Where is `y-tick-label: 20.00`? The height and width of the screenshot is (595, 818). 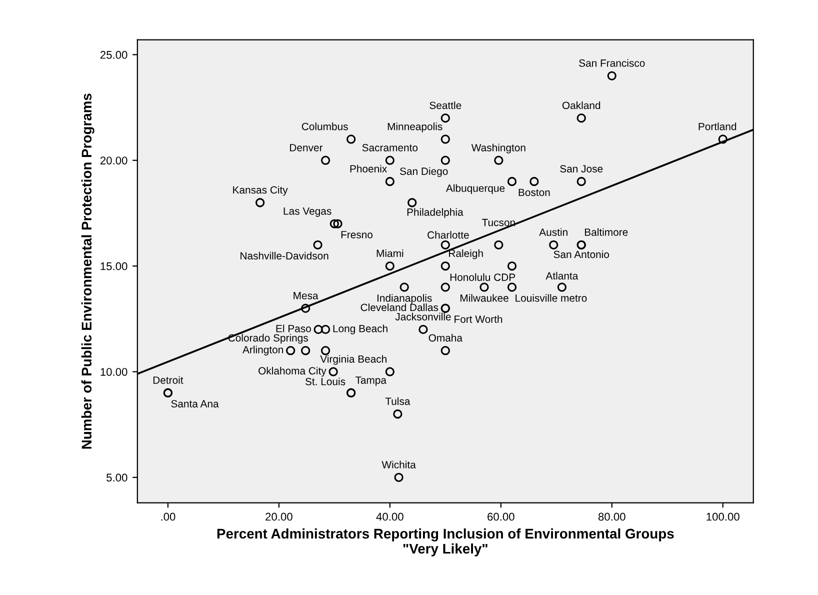 y-tick-label: 20.00 is located at coordinates (114, 160).